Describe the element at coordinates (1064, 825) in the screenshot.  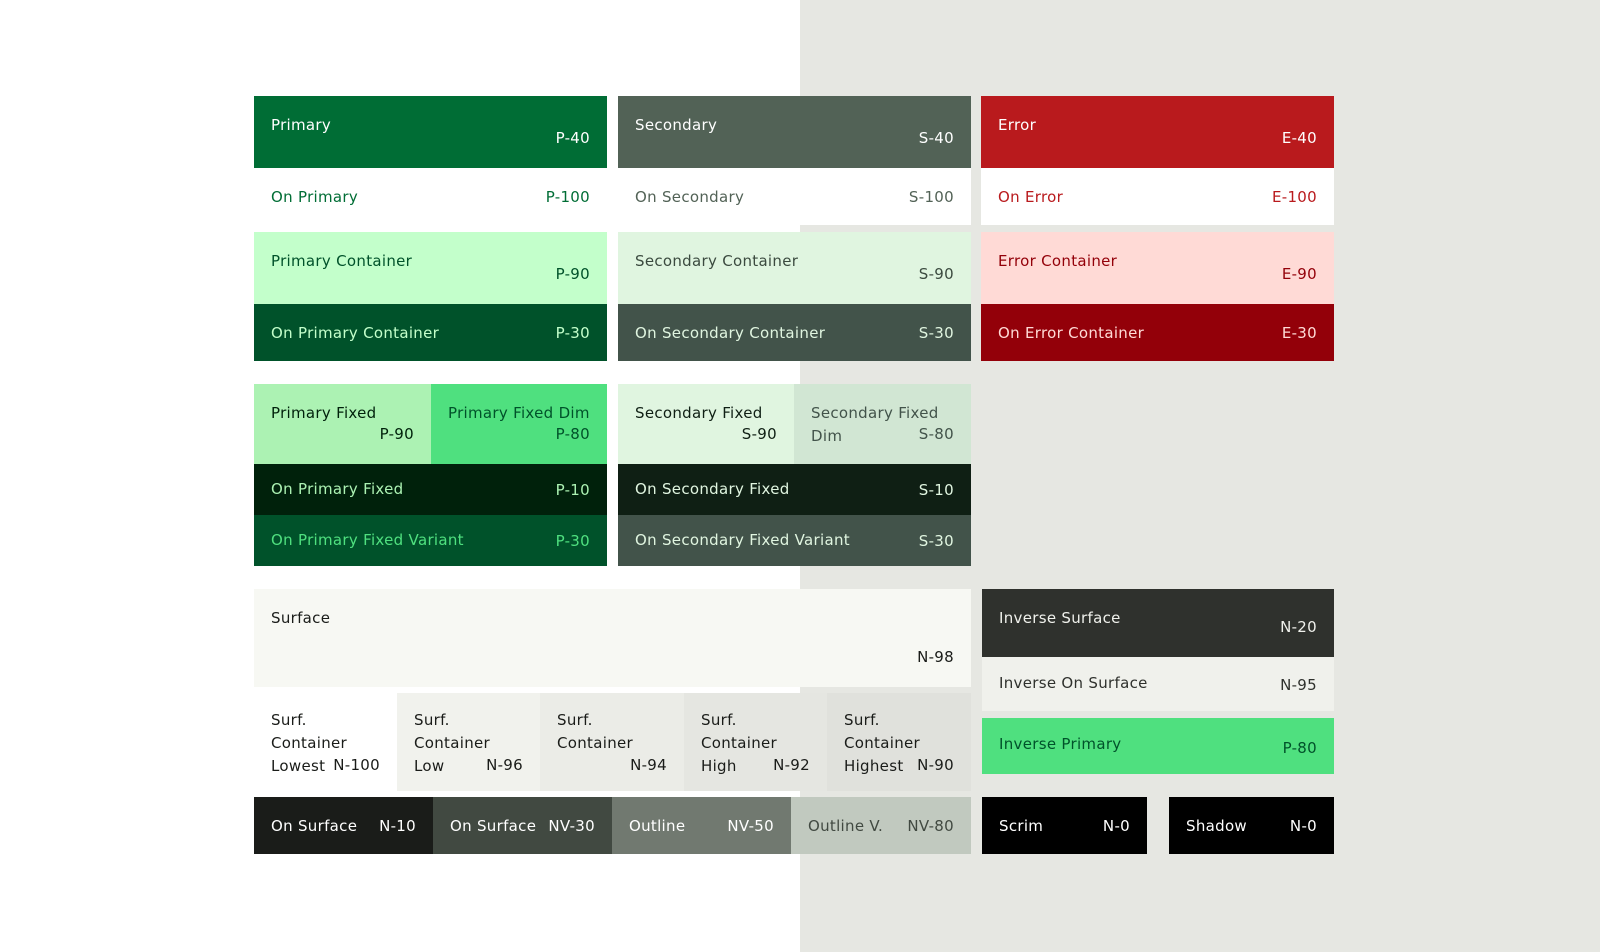
I see `swatch-scrim: Scrim N-0` at that location.